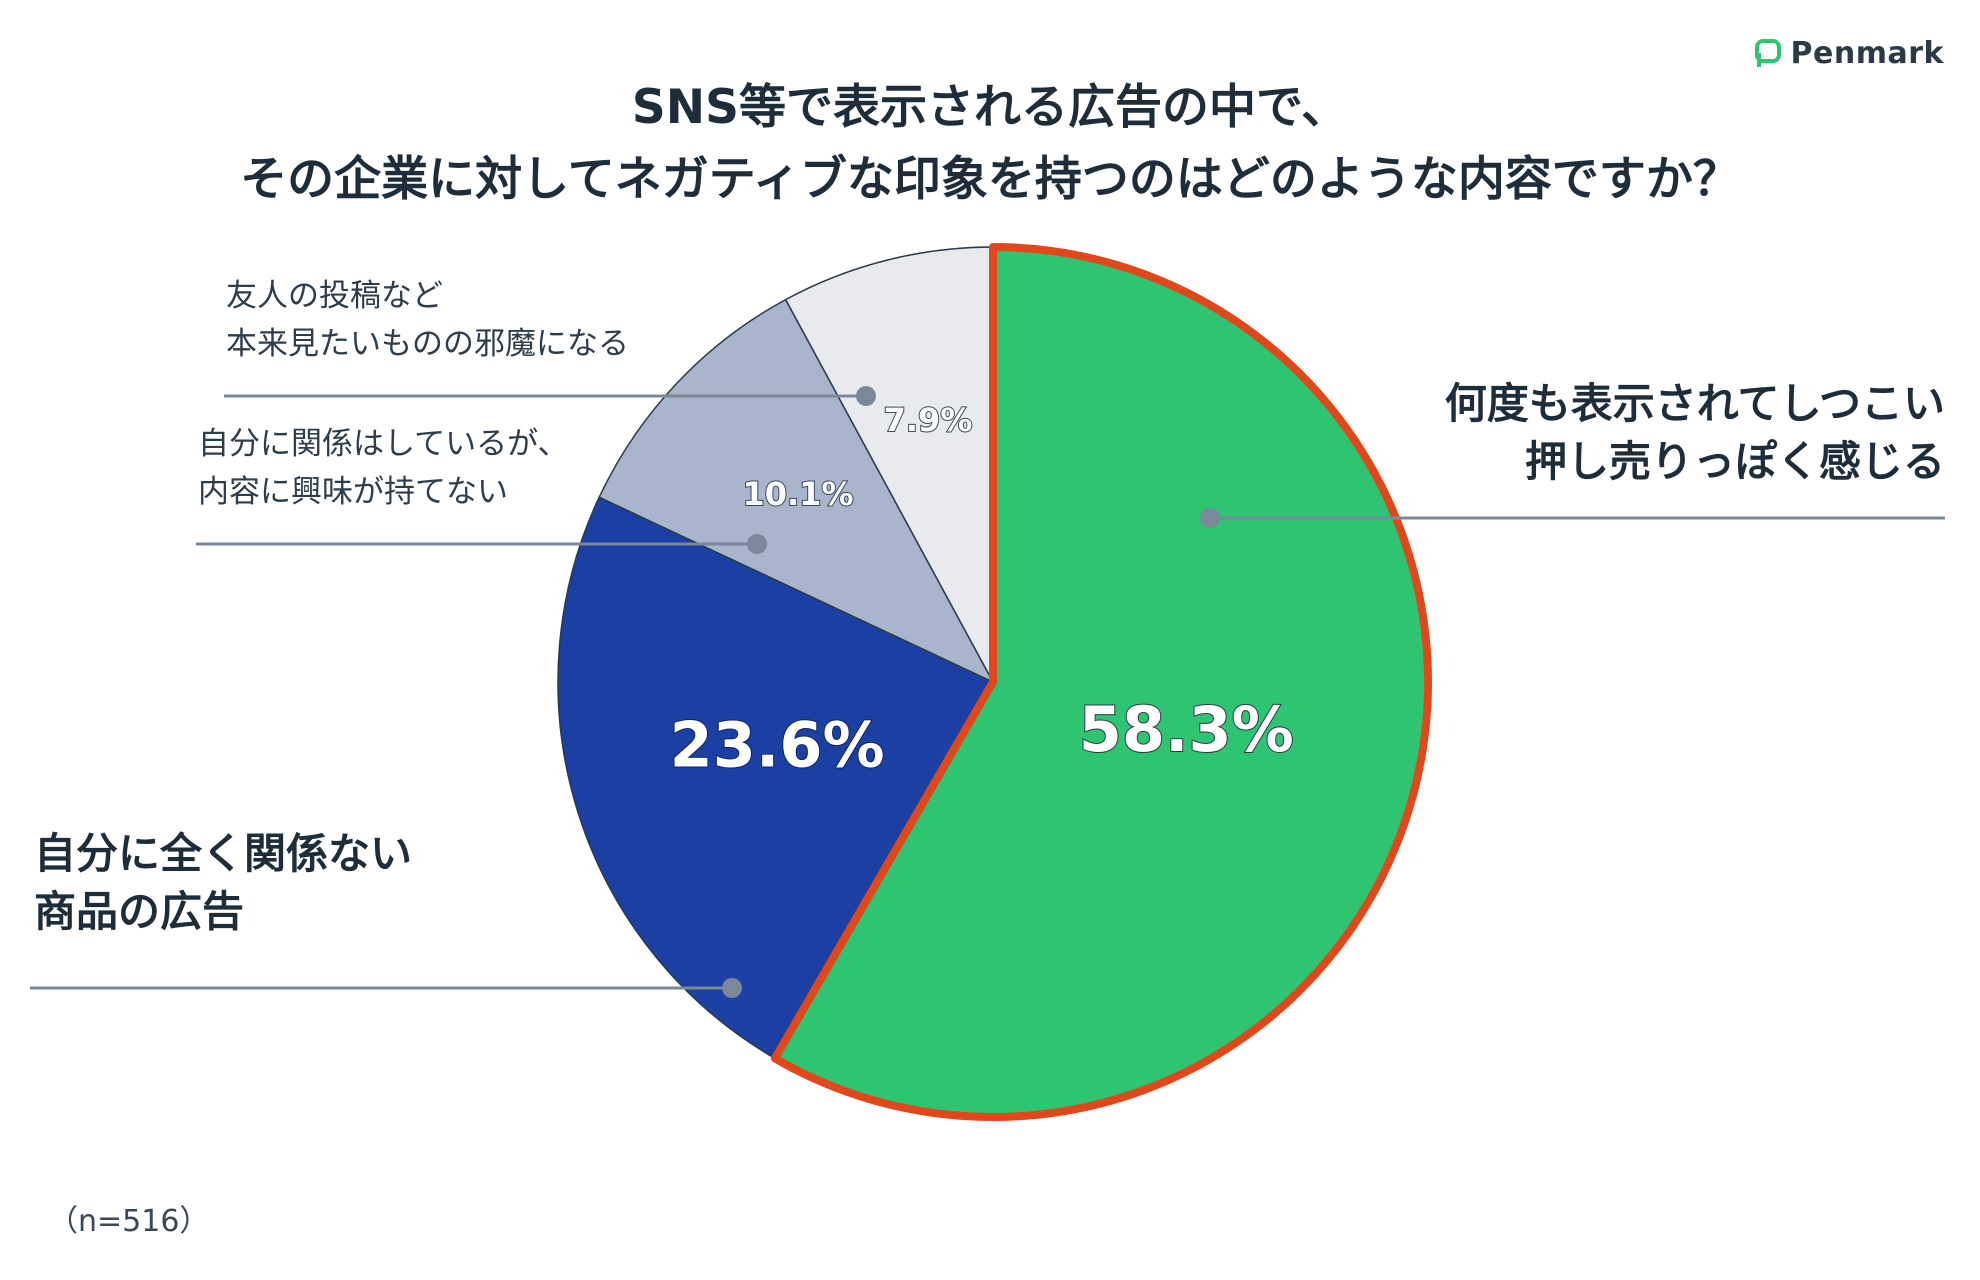 This screenshot has height=1280, width=1980. What do you see at coordinates (427, 344) in the screenshot?
I see `slice-4-category-label-line-2: 本来見たいものの邪魔になる` at bounding box center [427, 344].